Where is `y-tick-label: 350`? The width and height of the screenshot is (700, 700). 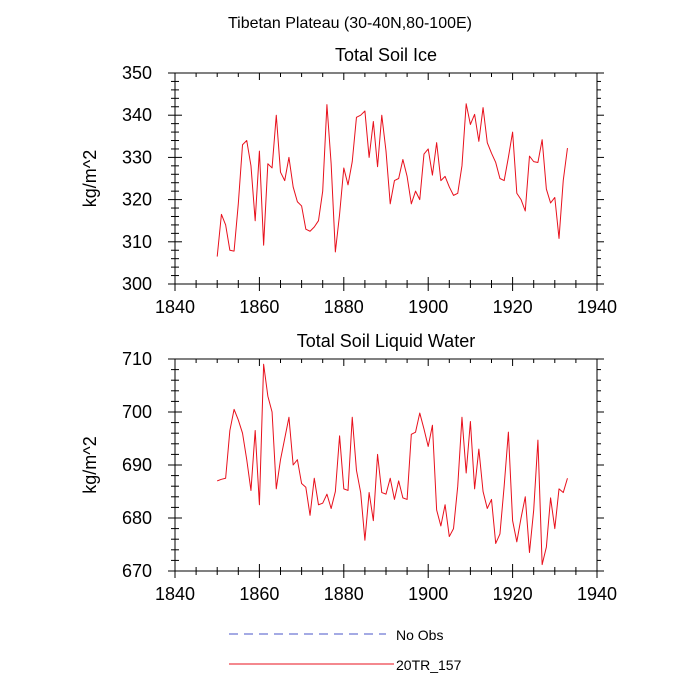 y-tick-label: 350 is located at coordinates (137, 73).